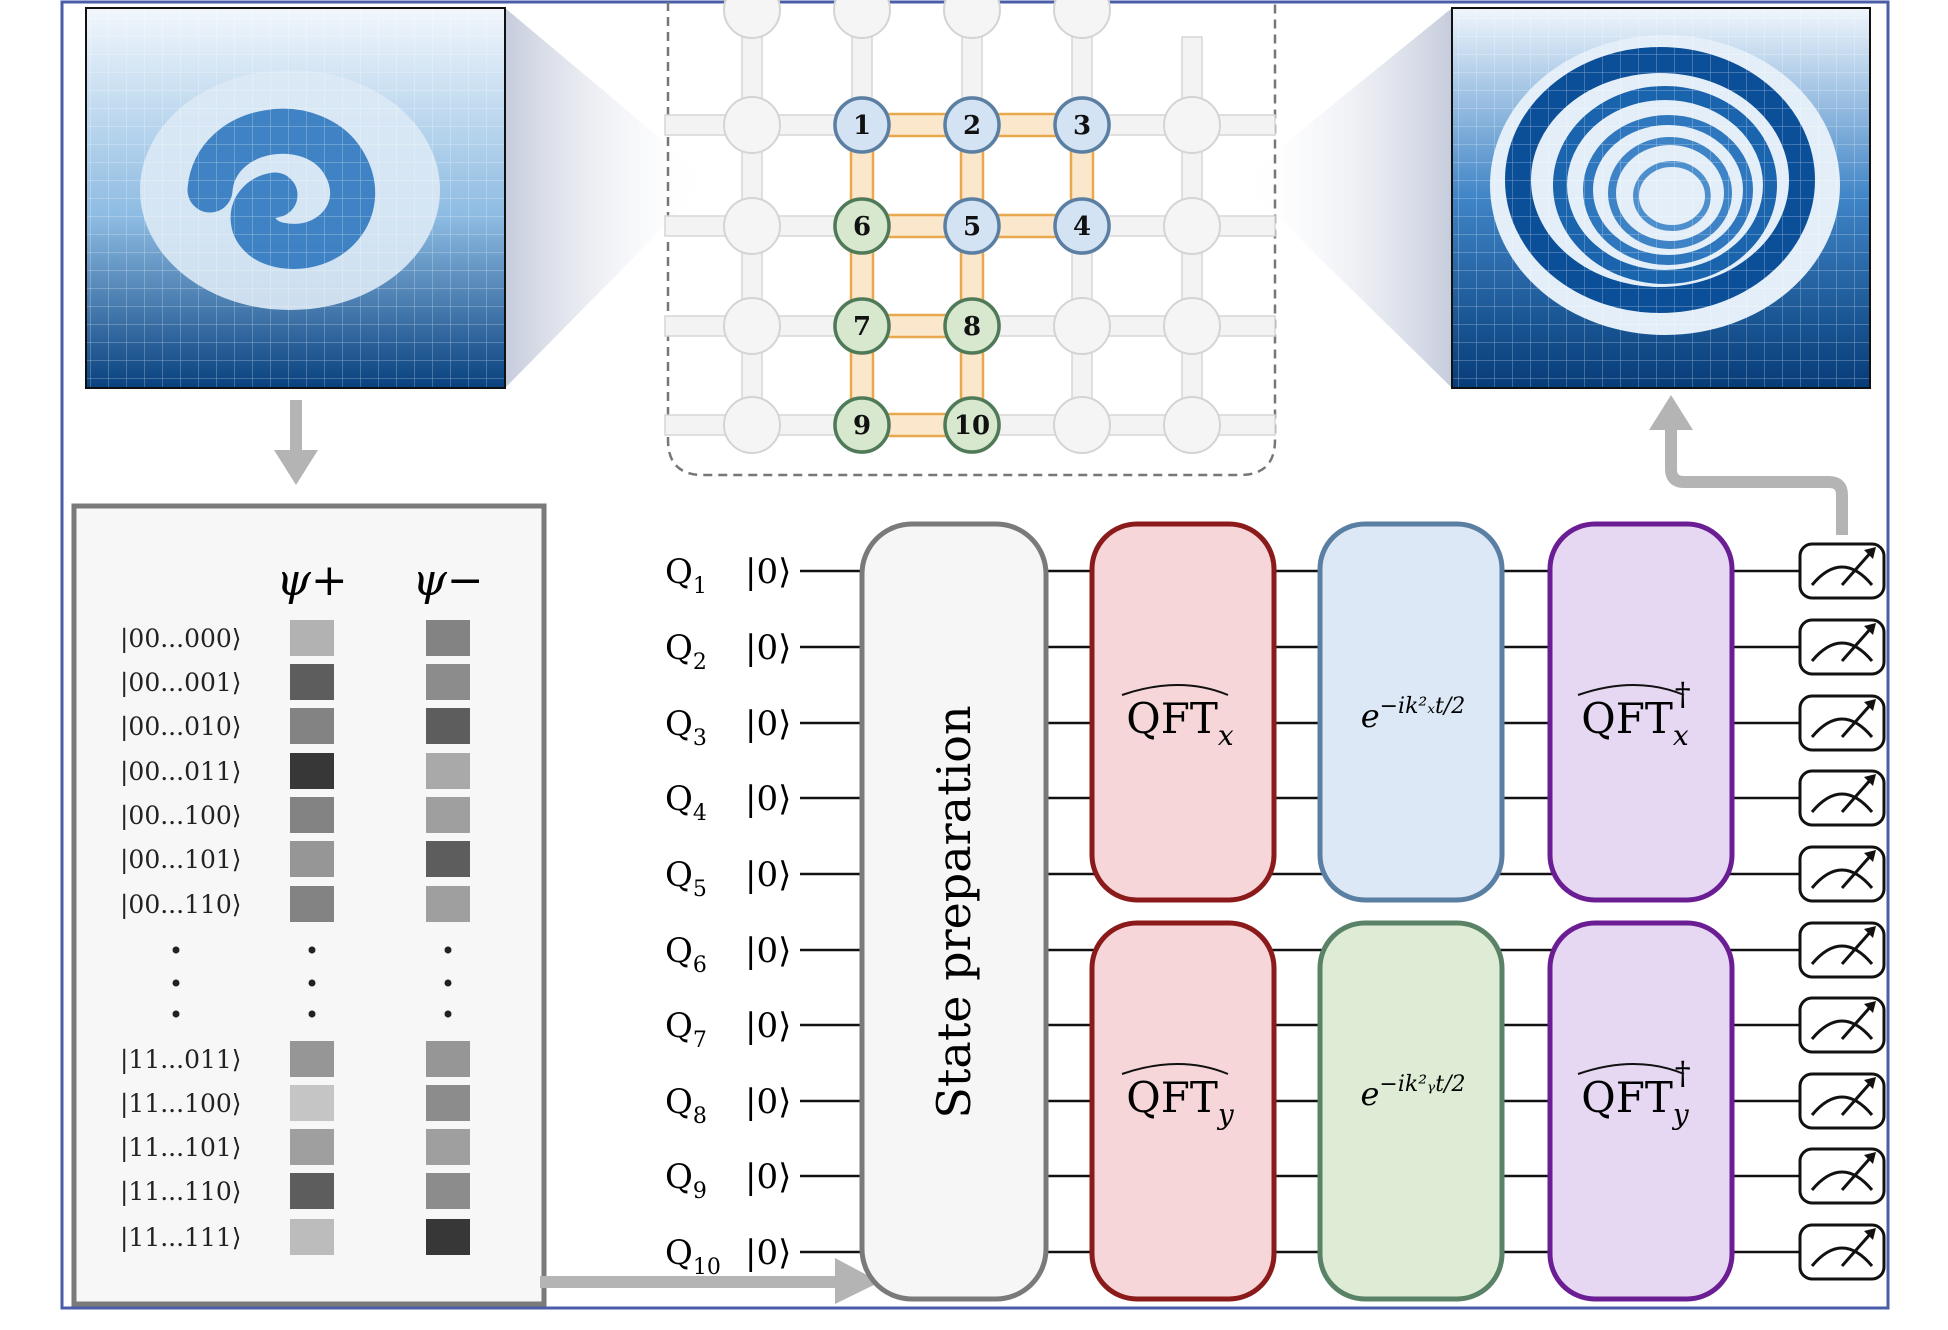  Describe the element at coordinates (1370, 716) in the screenshot. I see `gate-base: e` at that location.